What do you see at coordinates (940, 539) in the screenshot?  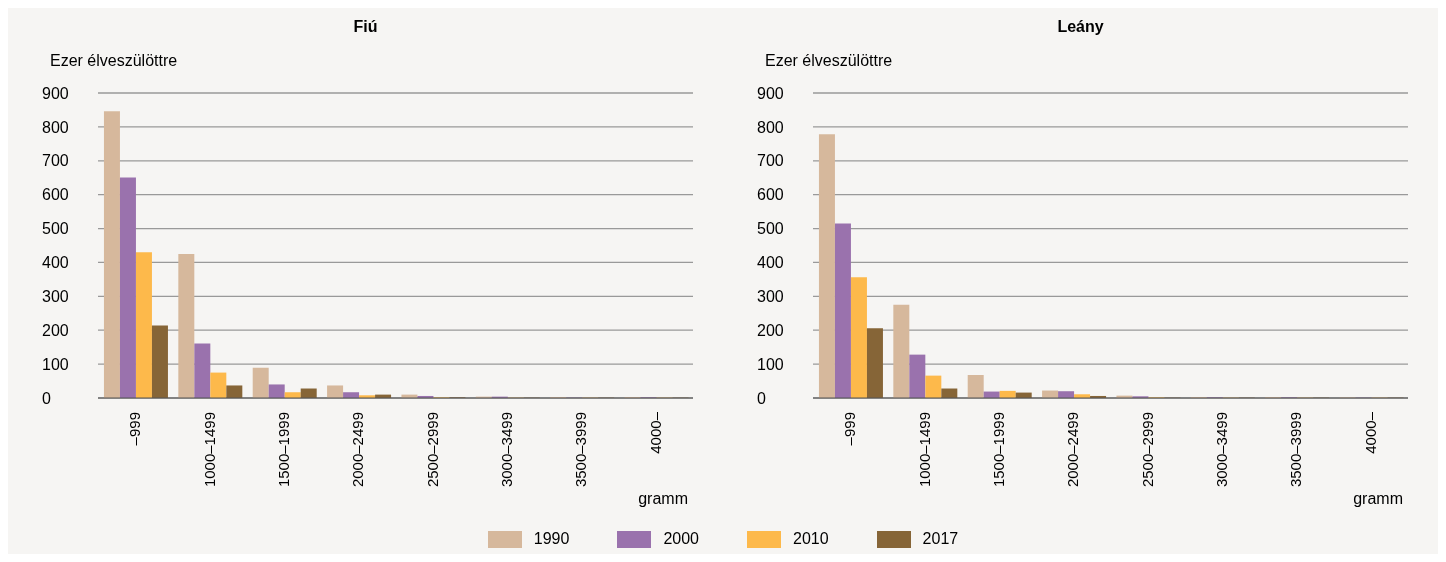 I see `legend-label: 2017` at bounding box center [940, 539].